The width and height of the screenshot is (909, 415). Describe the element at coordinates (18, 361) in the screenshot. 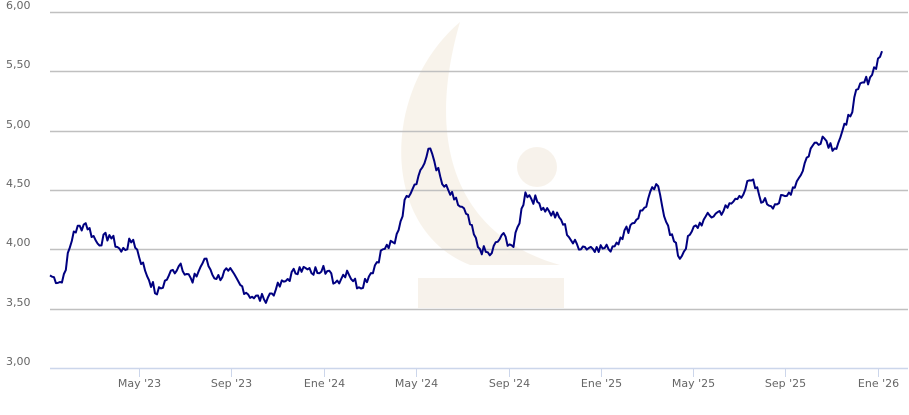

I see `y-tick-label: 3,00` at that location.